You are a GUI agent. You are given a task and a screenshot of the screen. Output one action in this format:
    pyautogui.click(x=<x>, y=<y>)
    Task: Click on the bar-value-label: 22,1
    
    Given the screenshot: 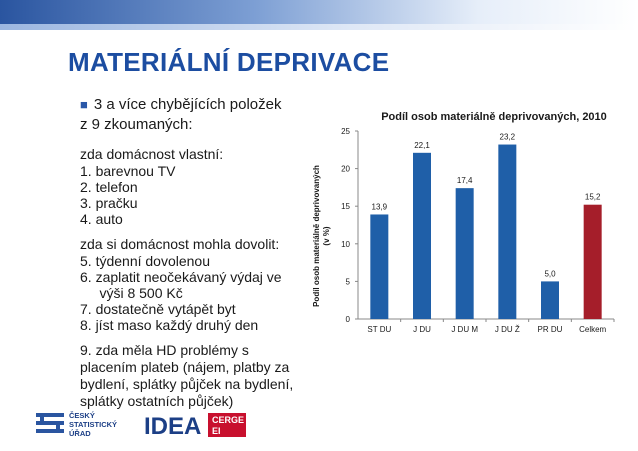 What is the action you would take?
    pyautogui.click(x=422, y=145)
    